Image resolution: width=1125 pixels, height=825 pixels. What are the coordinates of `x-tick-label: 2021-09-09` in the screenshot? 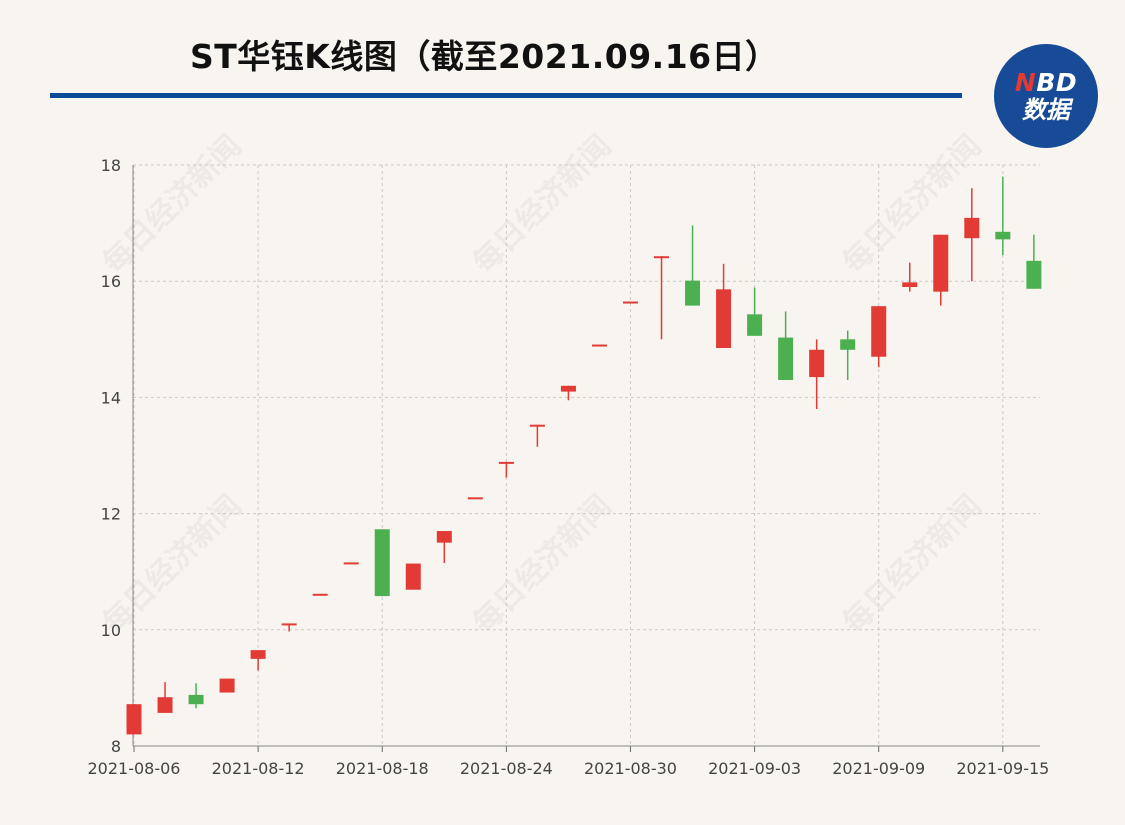 It's located at (878, 768).